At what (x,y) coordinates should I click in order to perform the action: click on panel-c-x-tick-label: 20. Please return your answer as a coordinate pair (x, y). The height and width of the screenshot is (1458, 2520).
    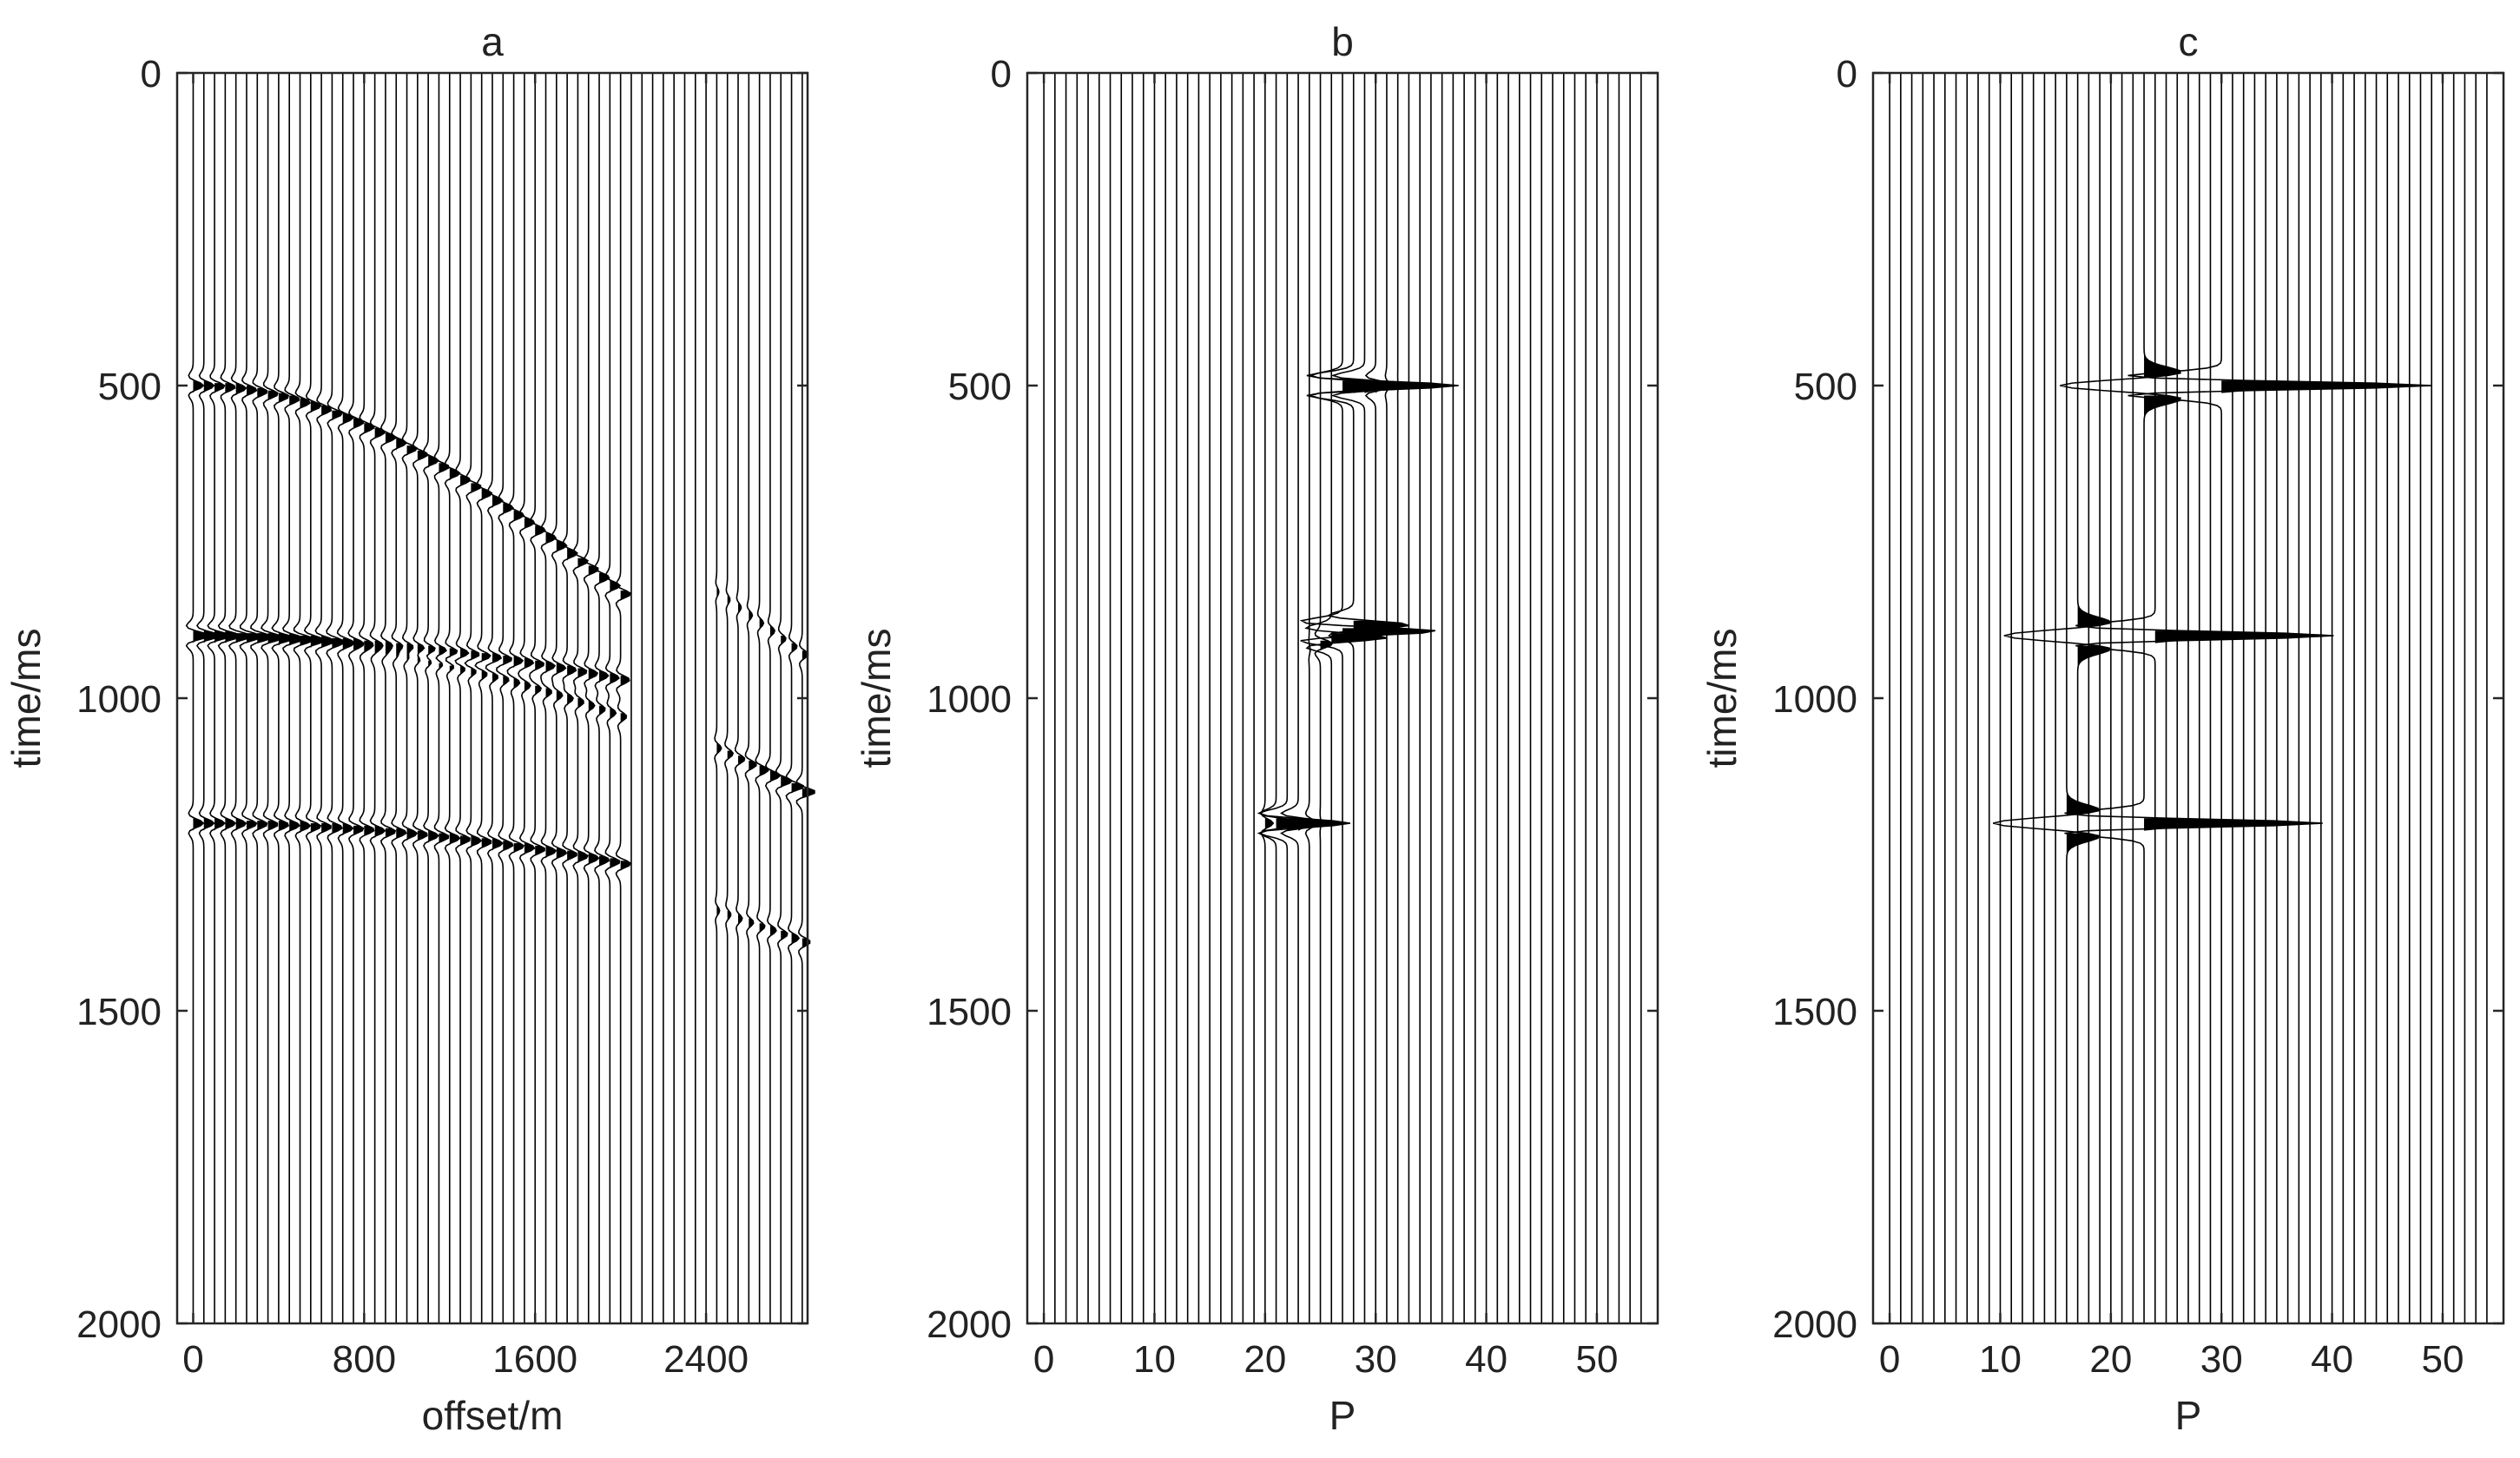
    Looking at the image, I should click on (2110, 1360).